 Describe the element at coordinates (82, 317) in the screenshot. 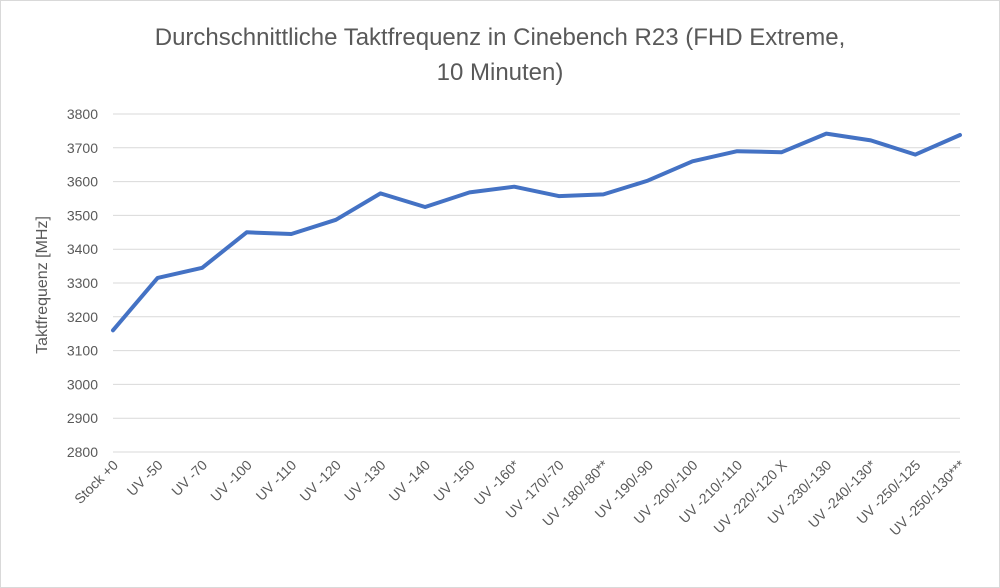

I see `y-tick-label: 3200` at that location.